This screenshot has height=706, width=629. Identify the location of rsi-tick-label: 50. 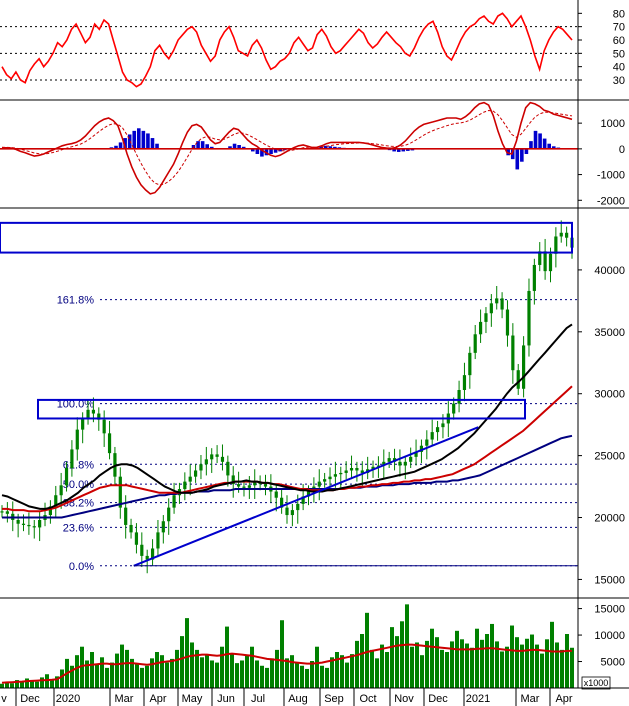
(619, 54).